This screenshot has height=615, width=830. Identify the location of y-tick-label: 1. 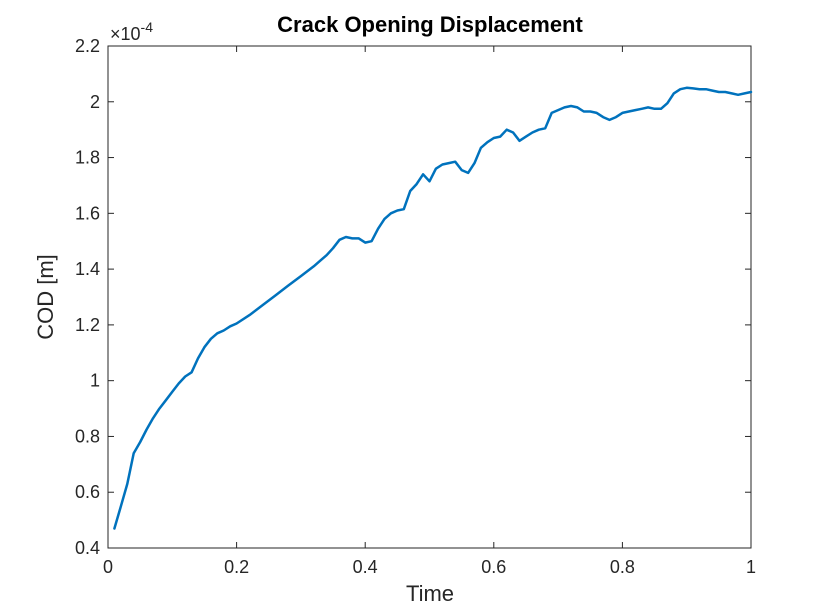
(95, 381).